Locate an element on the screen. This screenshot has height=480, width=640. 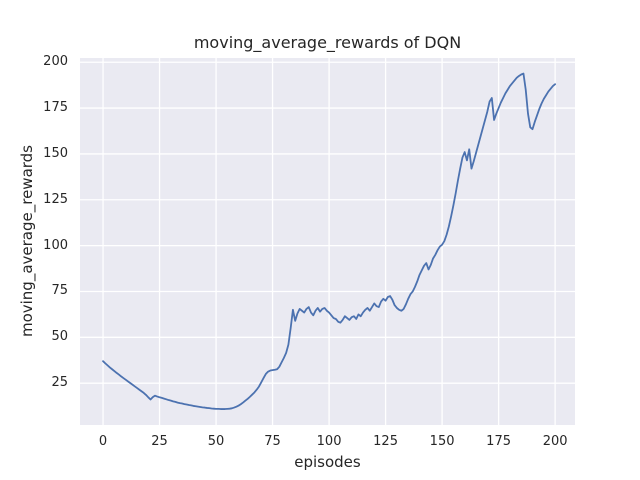
y-tick-label: 75 is located at coordinates (59, 291).